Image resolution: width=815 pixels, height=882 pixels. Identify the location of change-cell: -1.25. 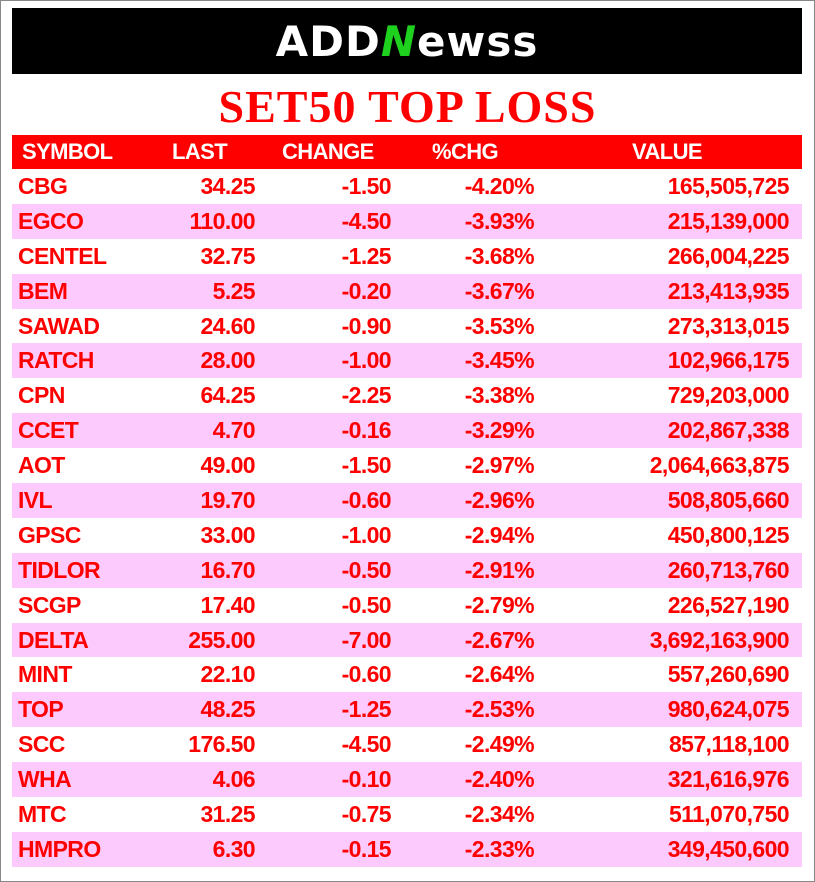
(366, 255).